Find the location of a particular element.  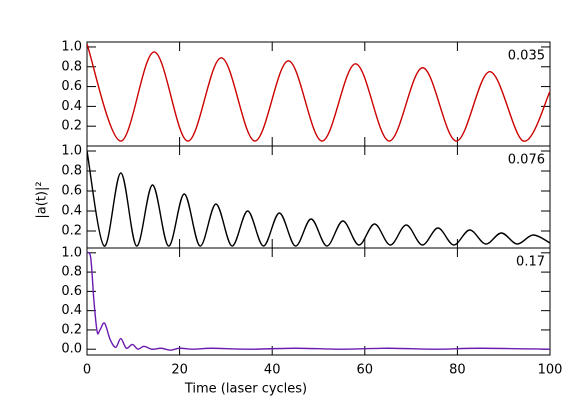

x-axis-label: Time (laser cycles) is located at coordinates (245, 389).